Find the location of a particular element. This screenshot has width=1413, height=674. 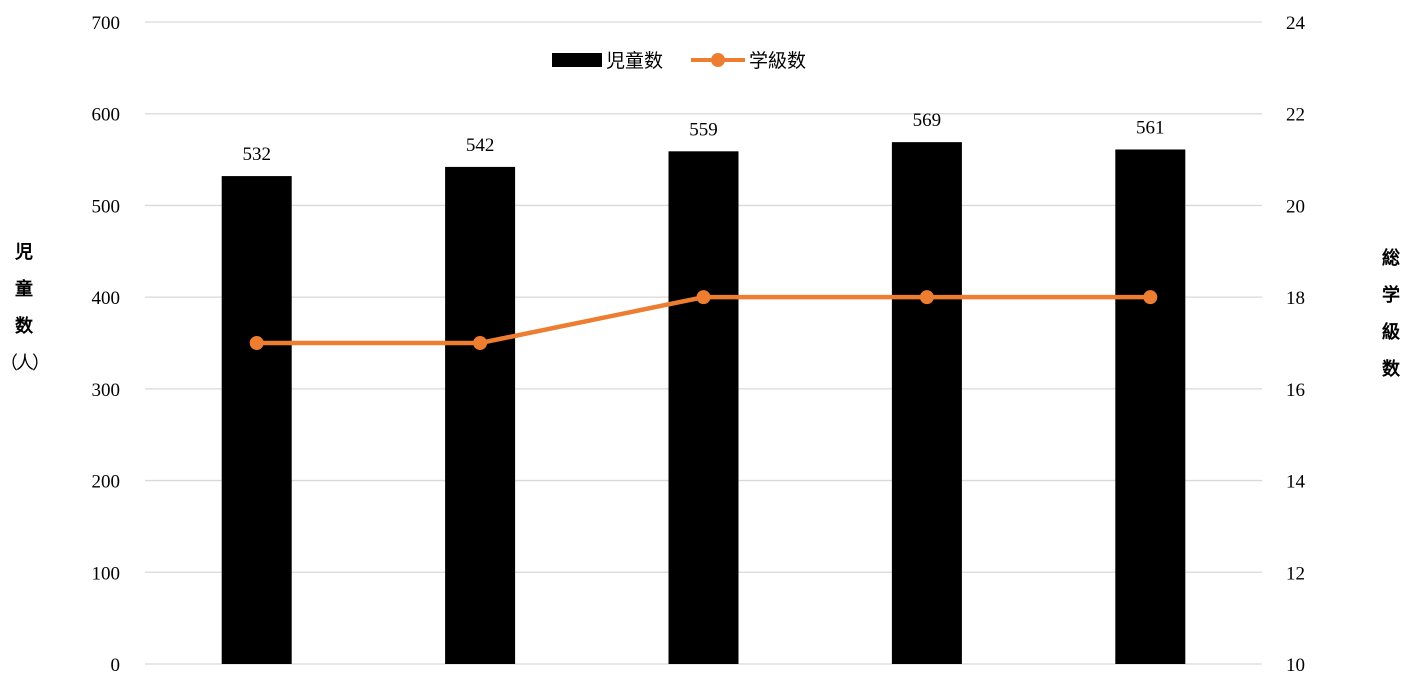

legend-item-bar: 児童数 is located at coordinates (607, 59).